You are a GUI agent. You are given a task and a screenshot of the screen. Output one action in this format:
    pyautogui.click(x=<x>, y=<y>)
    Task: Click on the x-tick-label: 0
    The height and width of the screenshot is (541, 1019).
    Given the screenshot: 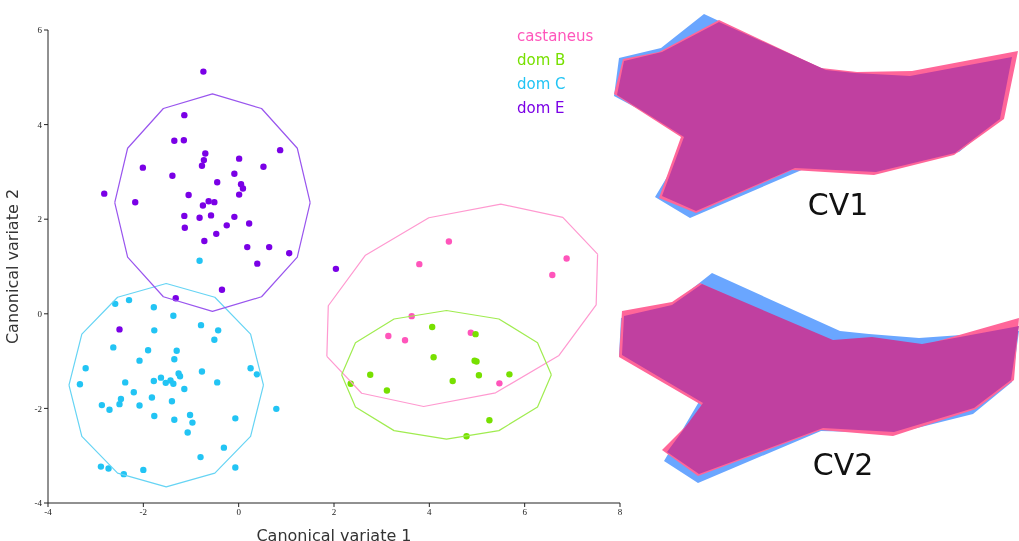 What is the action you would take?
    pyautogui.click(x=239, y=512)
    